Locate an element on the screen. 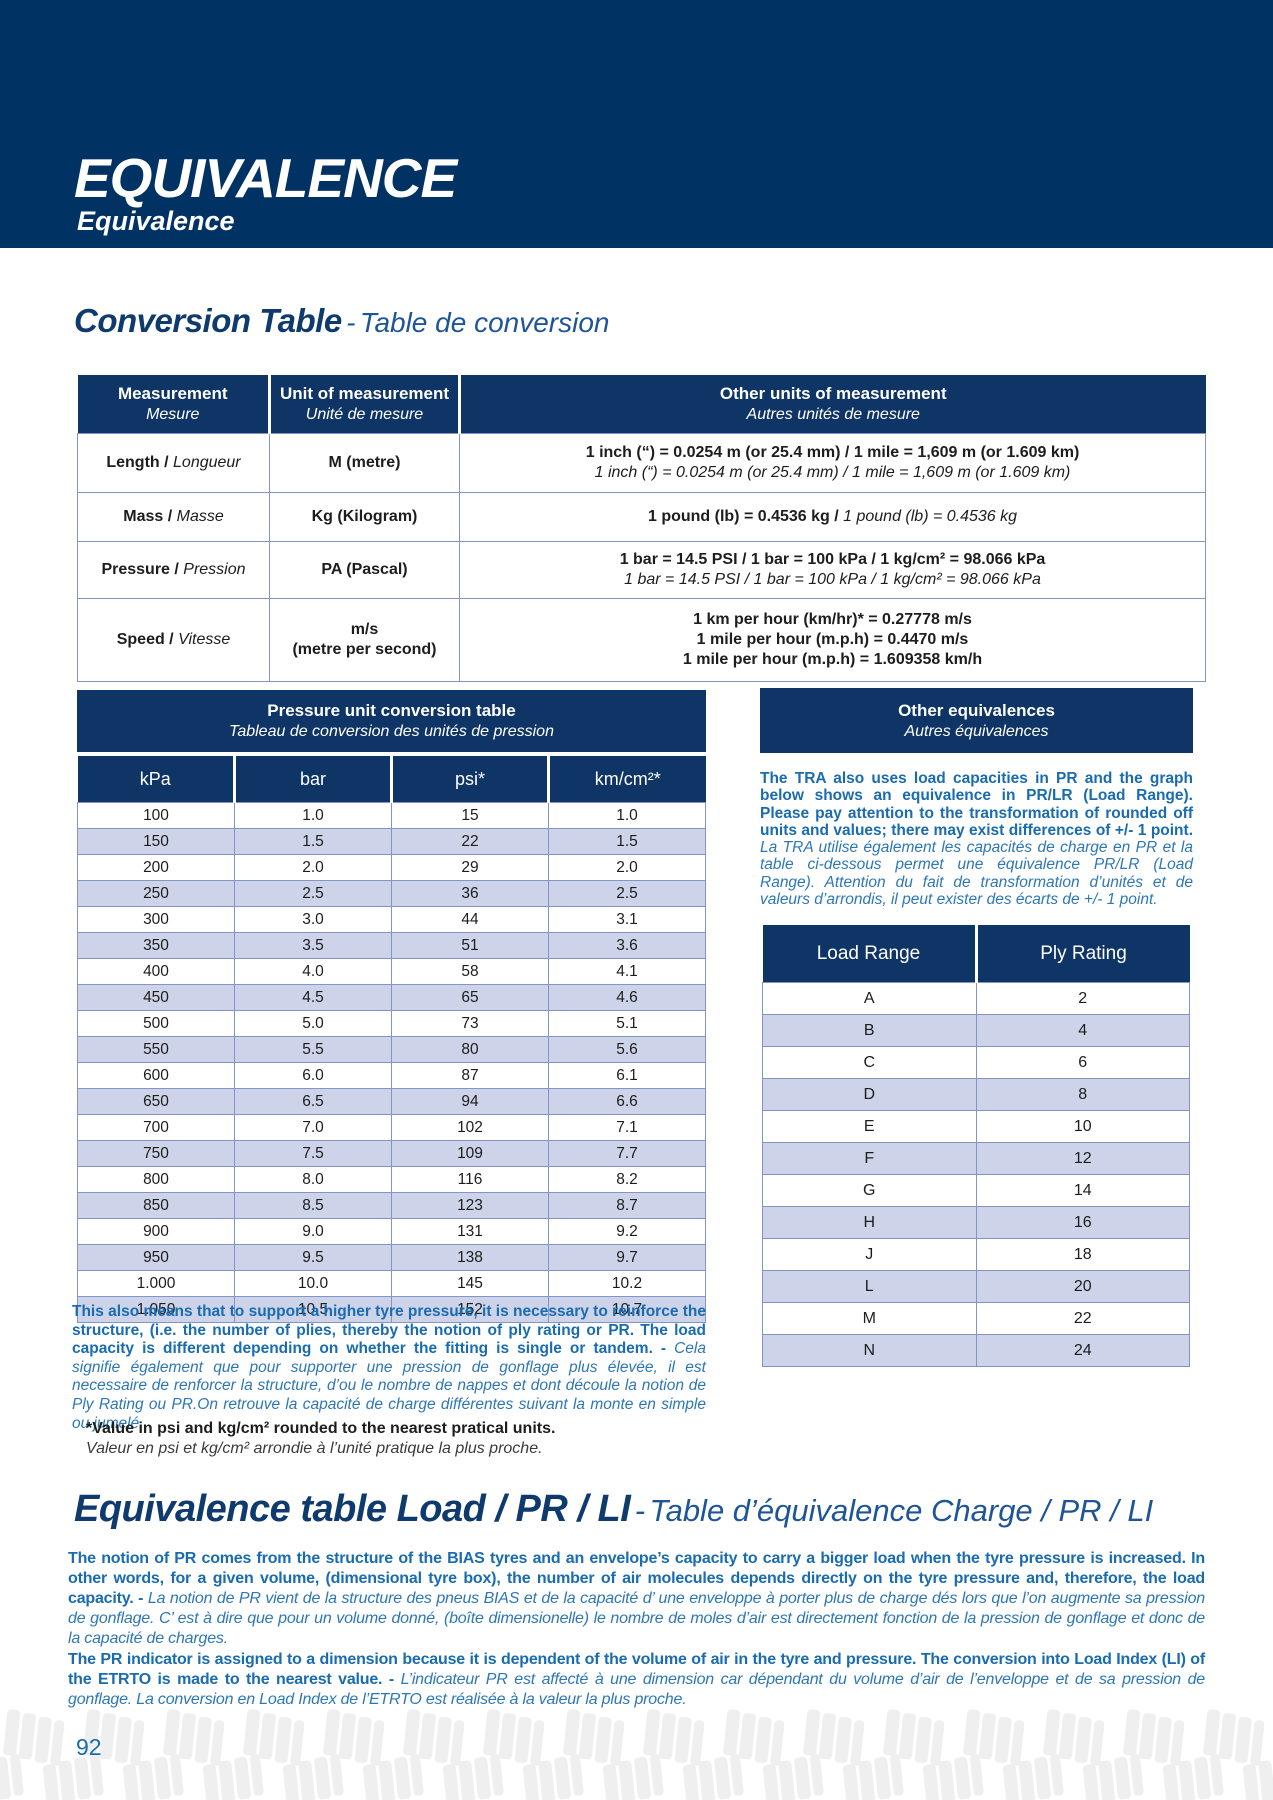 The width and height of the screenshot is (1273, 1800). table-row: 1.000 10.0 145 10.2 is located at coordinates (391, 1283).